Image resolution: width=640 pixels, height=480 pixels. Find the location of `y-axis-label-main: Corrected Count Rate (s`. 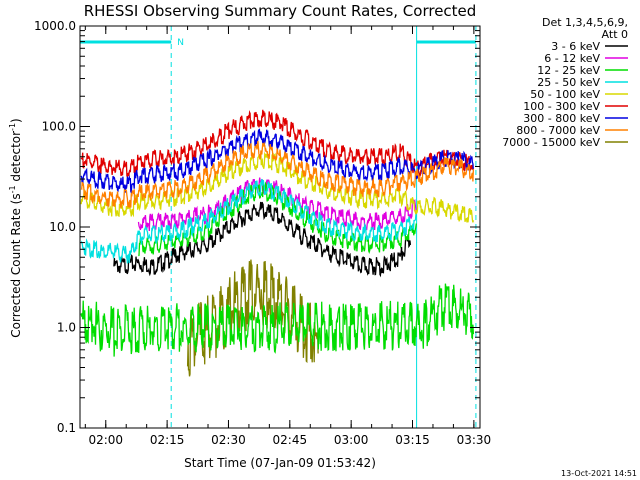

y-axis-label-main: Corrected Count Rate (s is located at coordinates (16, 265).